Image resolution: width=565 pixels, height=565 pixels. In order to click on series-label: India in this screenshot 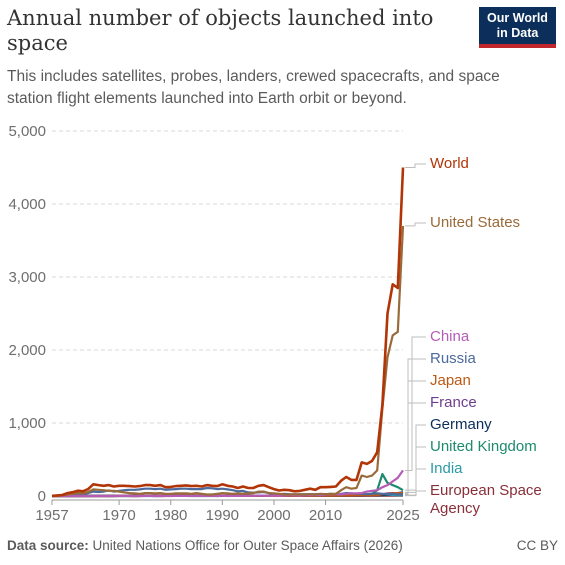, I will do `click(446, 468)`.